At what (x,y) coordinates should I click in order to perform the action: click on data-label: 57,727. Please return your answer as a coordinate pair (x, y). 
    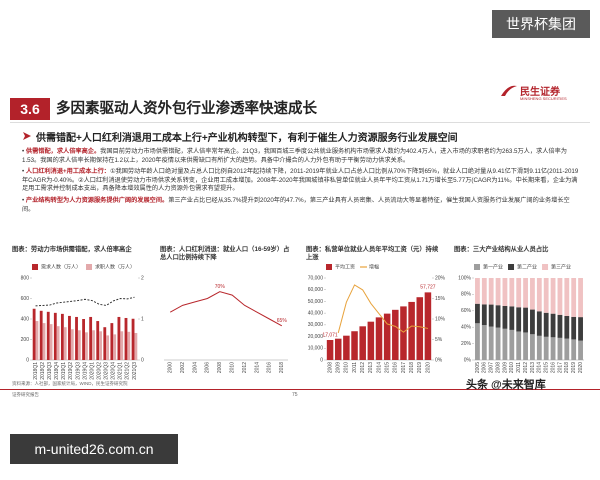
    Looking at the image, I should click on (428, 288).